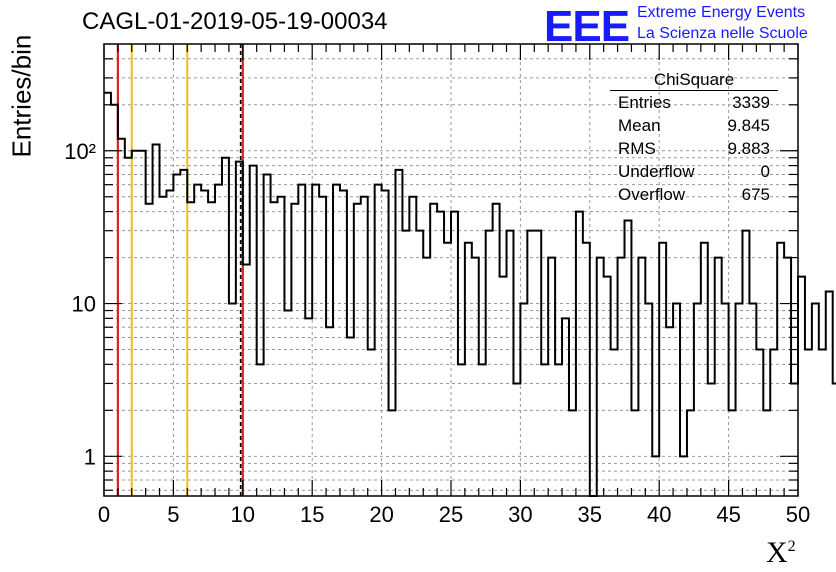 The image size is (836, 572). What do you see at coordinates (656, 171) in the screenshot?
I see `stats-label: Underflow` at bounding box center [656, 171].